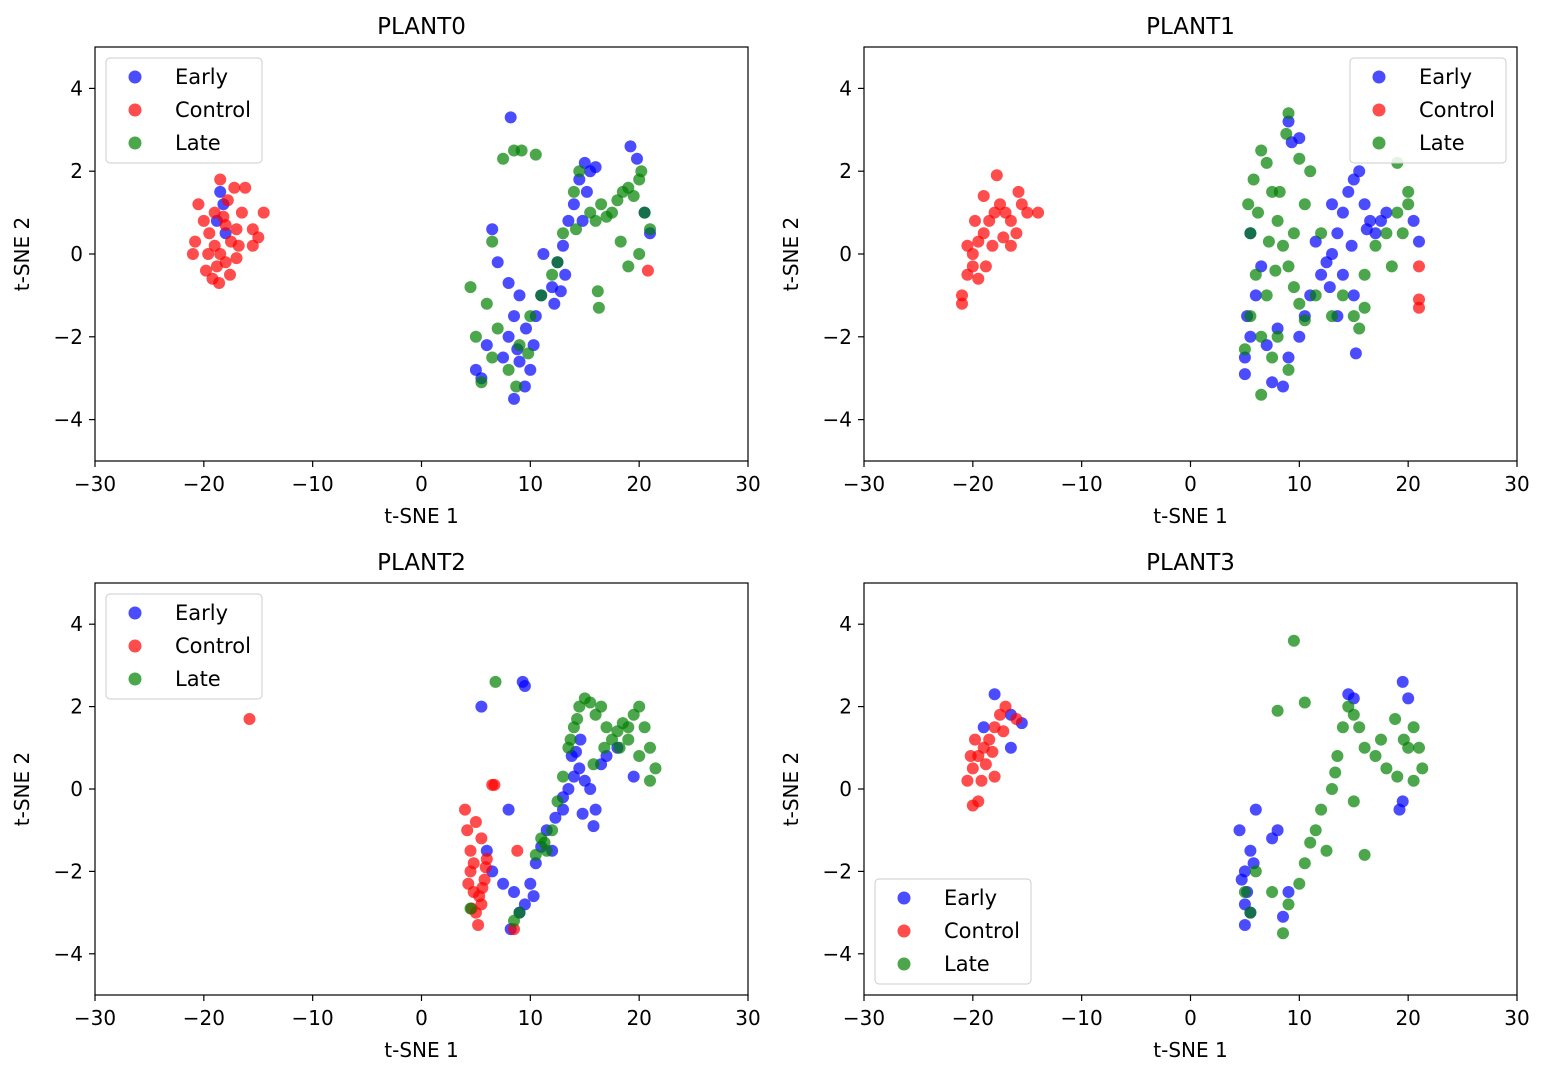  Describe the element at coordinates (864, 484) in the screenshot. I see `x-tick-label: −30` at that location.